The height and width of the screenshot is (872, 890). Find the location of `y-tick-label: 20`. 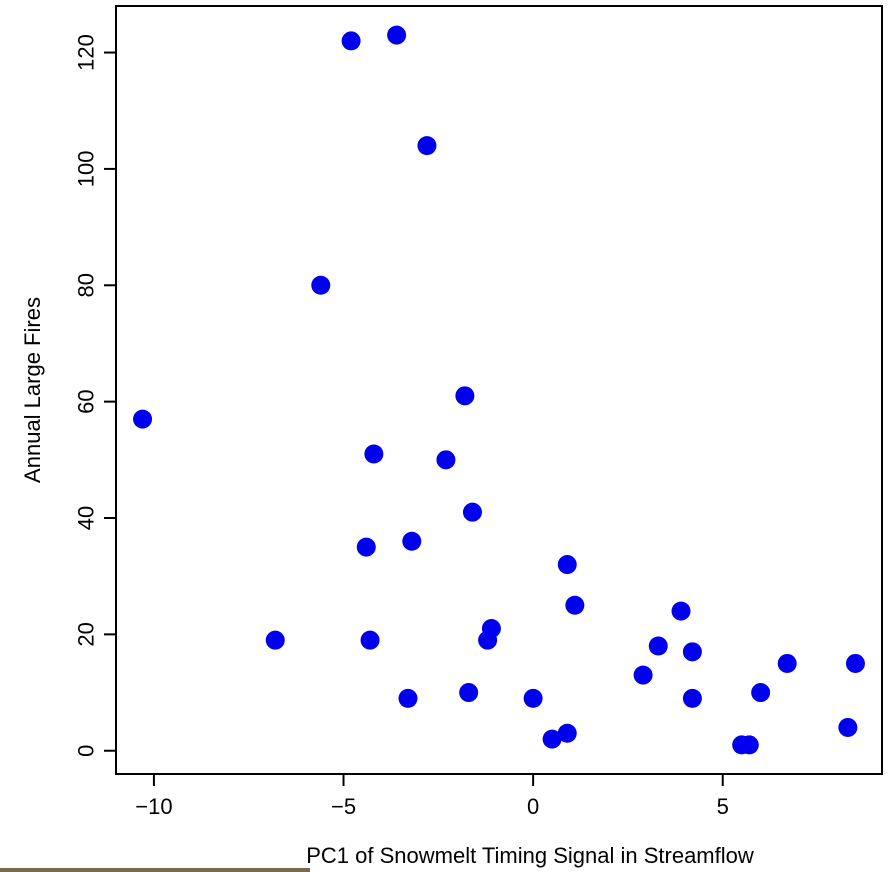

y-tick-label: 20 is located at coordinates (86, 634).